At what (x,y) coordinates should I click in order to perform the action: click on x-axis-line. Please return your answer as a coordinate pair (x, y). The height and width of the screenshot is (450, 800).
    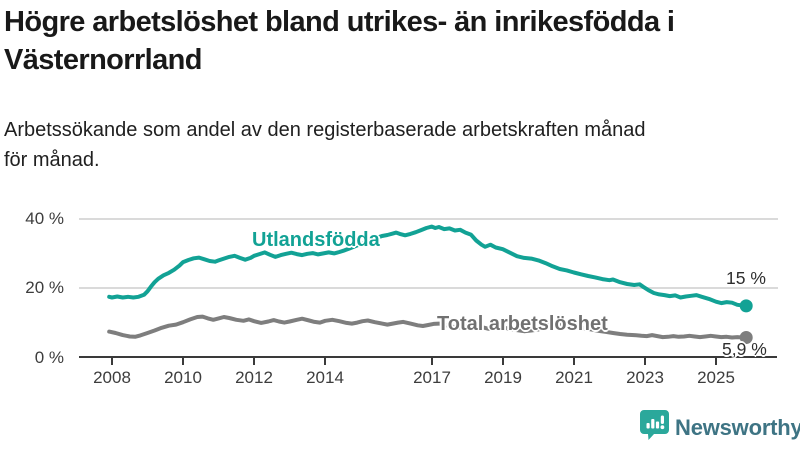
    Looking at the image, I should click on (428, 357).